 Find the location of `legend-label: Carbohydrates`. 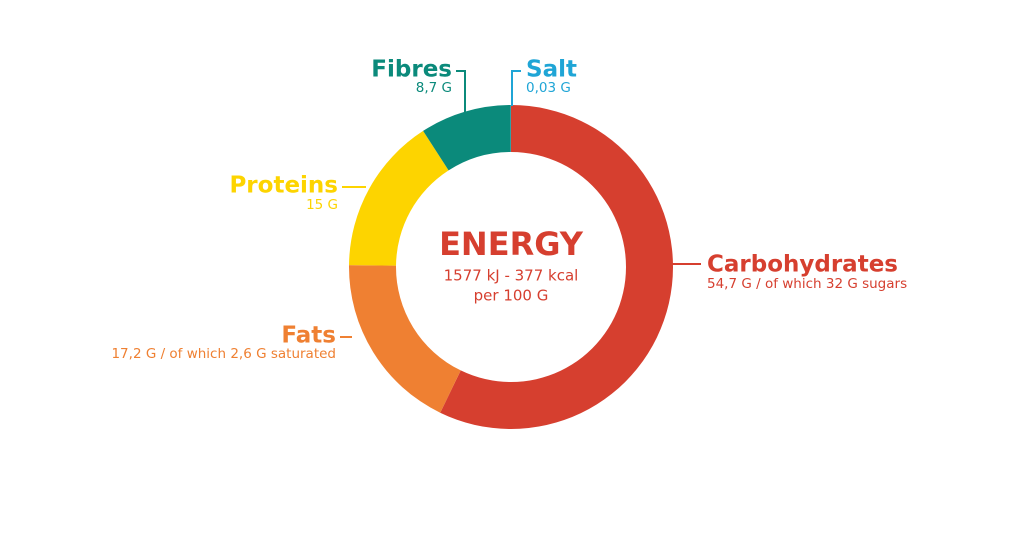

legend-label: Carbohydrates is located at coordinates (802, 265).